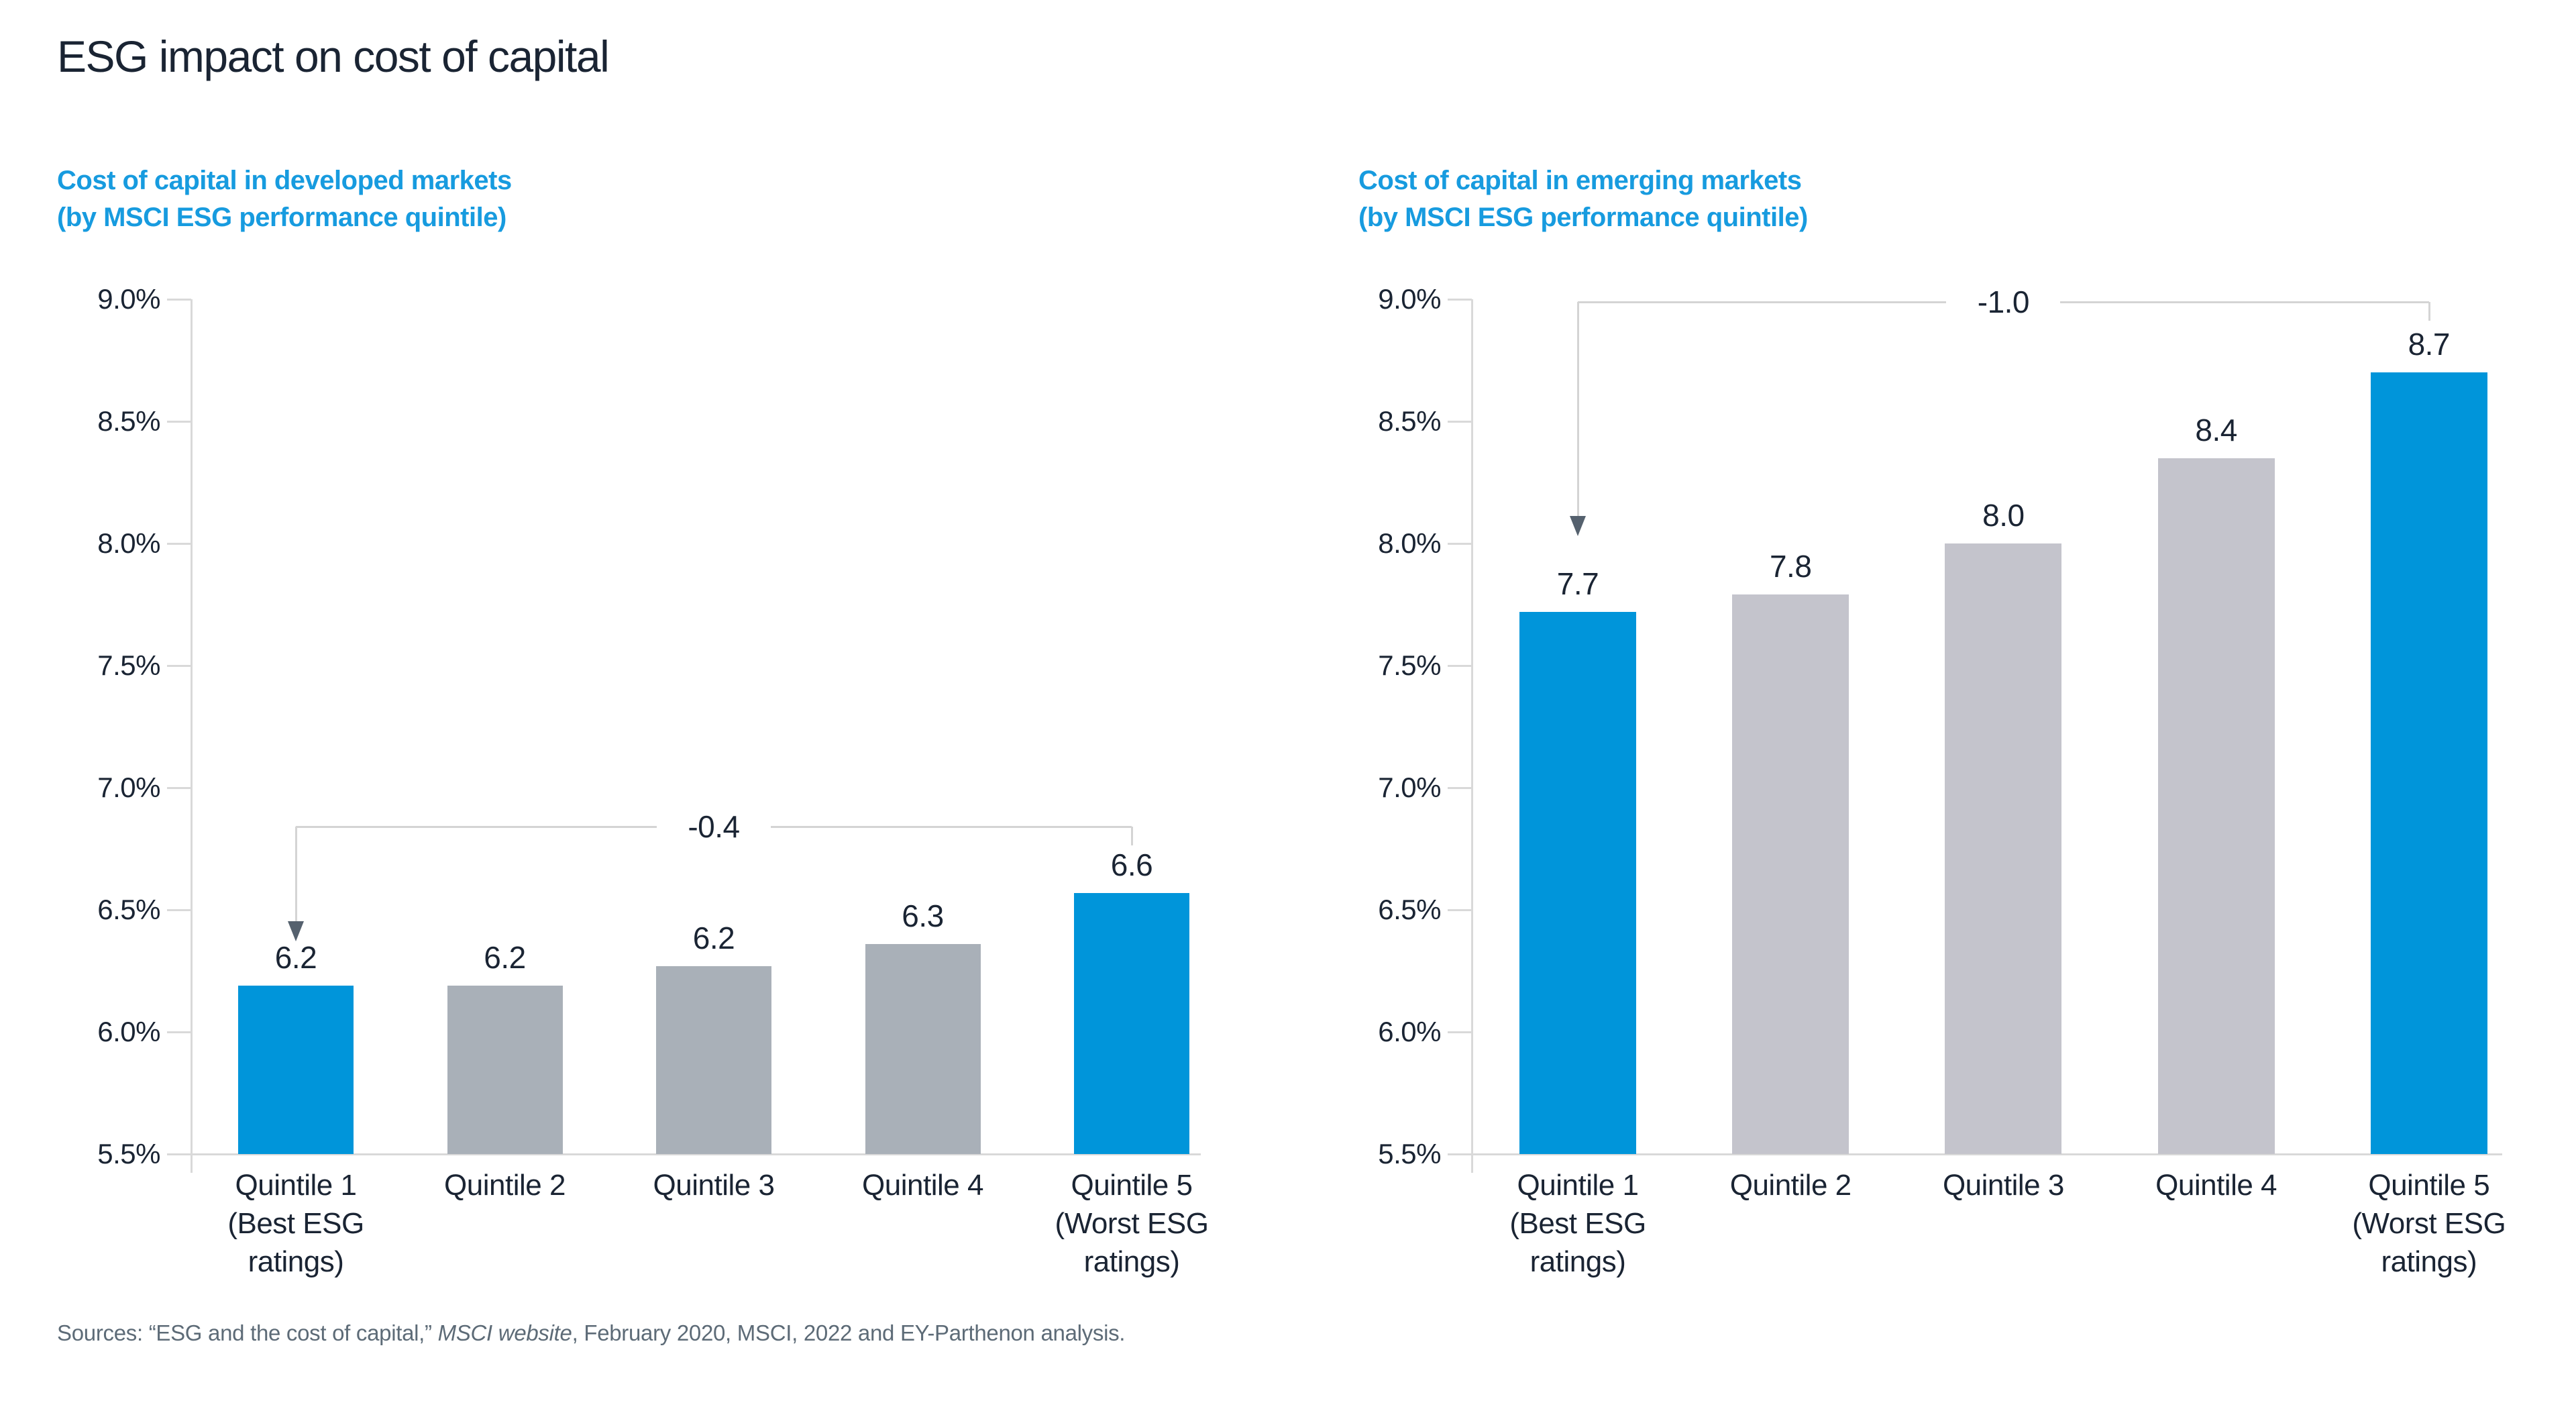 The image size is (2576, 1409). I want to click on bar-value-label: 7.8, so click(1790, 566).